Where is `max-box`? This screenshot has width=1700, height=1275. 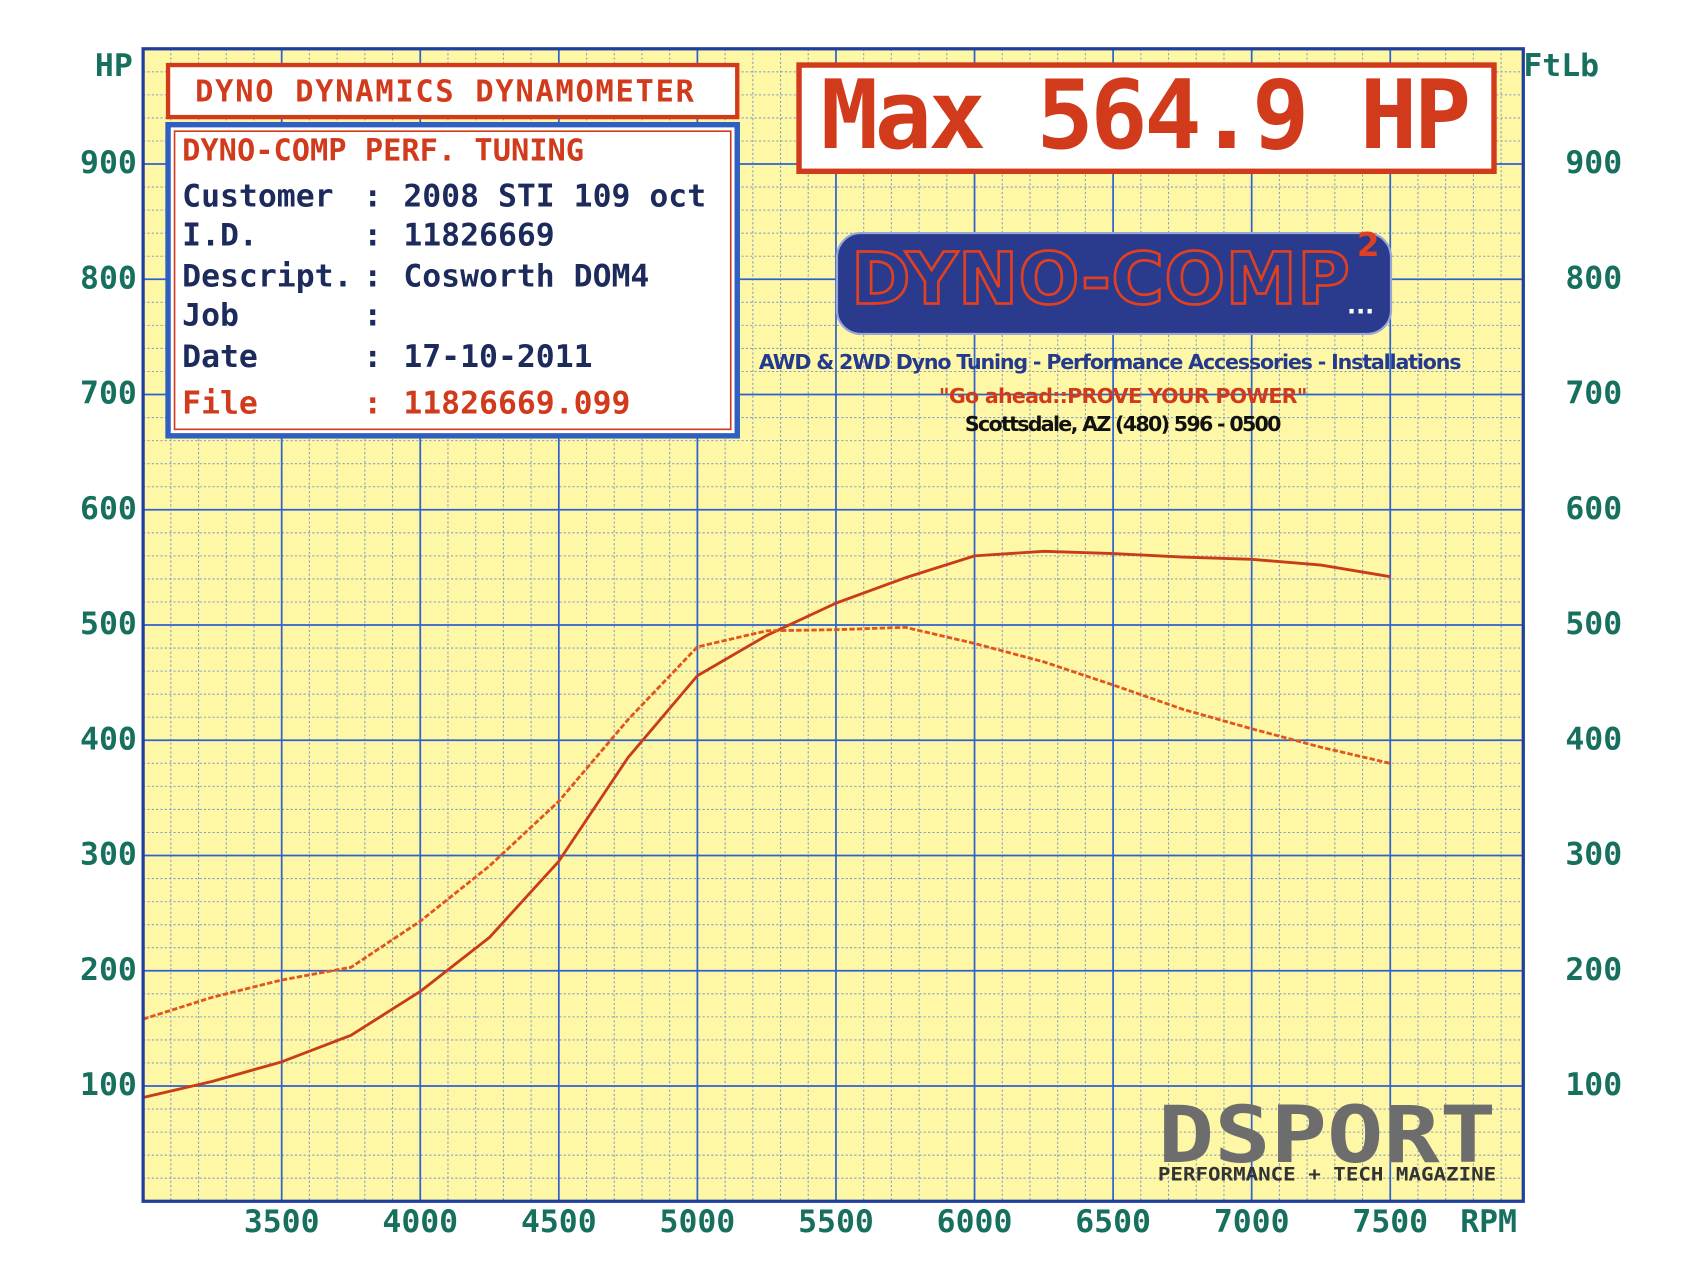
max-box is located at coordinates (1146, 118).